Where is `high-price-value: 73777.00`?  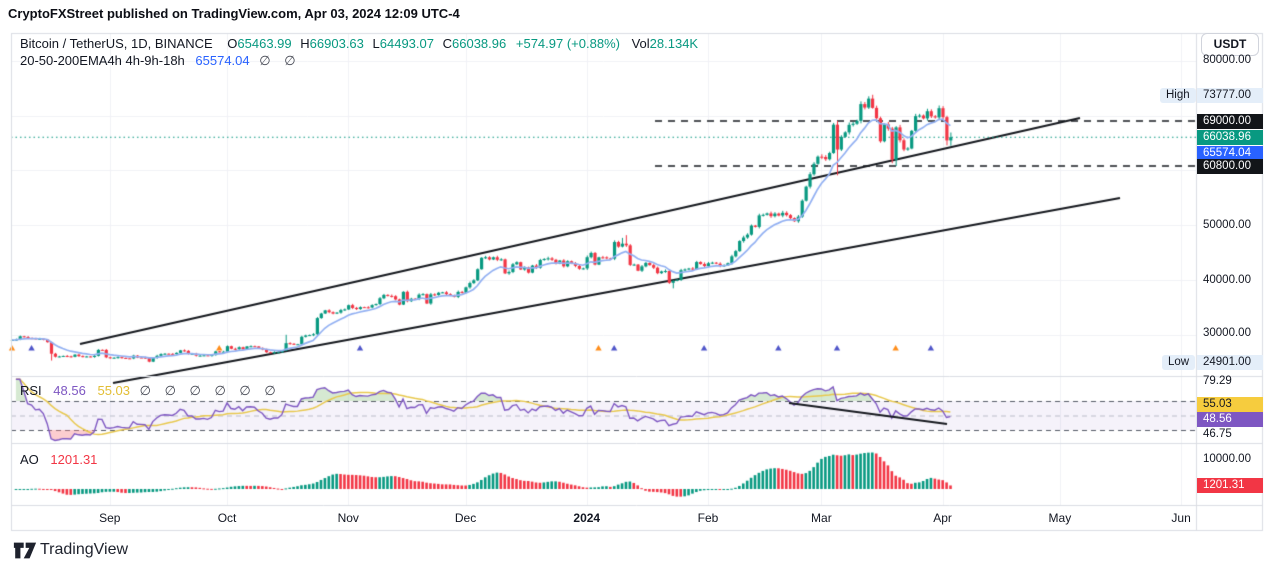
high-price-value: 73777.00 is located at coordinates (1230, 95).